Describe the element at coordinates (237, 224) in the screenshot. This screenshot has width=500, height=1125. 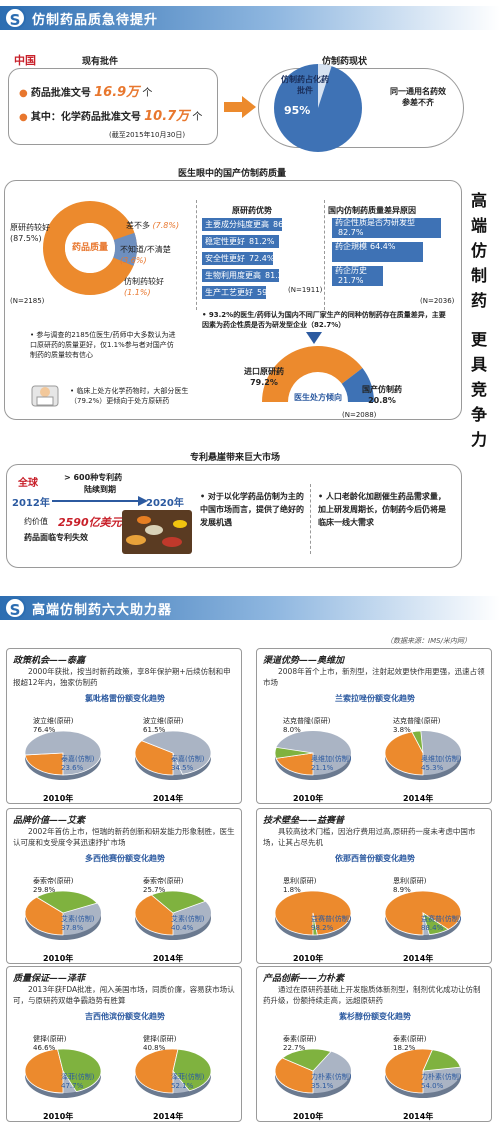
I see `adv-bar-label: 主要成分纯度更高` at that location.